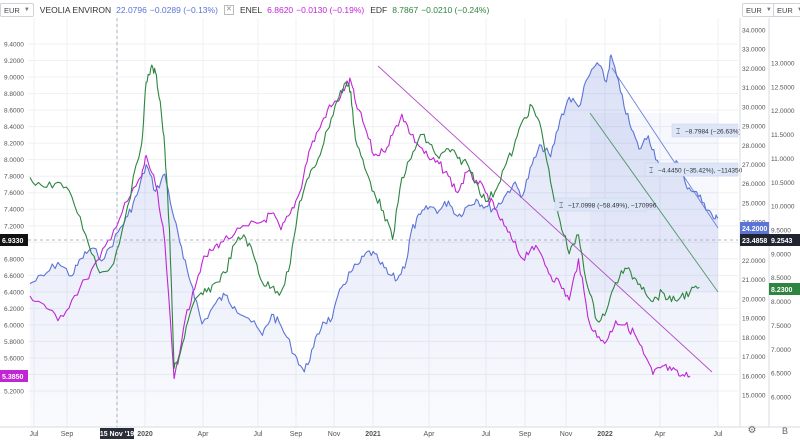 This screenshot has height=440, width=800. I want to click on enel-last-tag: 5.3850, so click(13, 377).